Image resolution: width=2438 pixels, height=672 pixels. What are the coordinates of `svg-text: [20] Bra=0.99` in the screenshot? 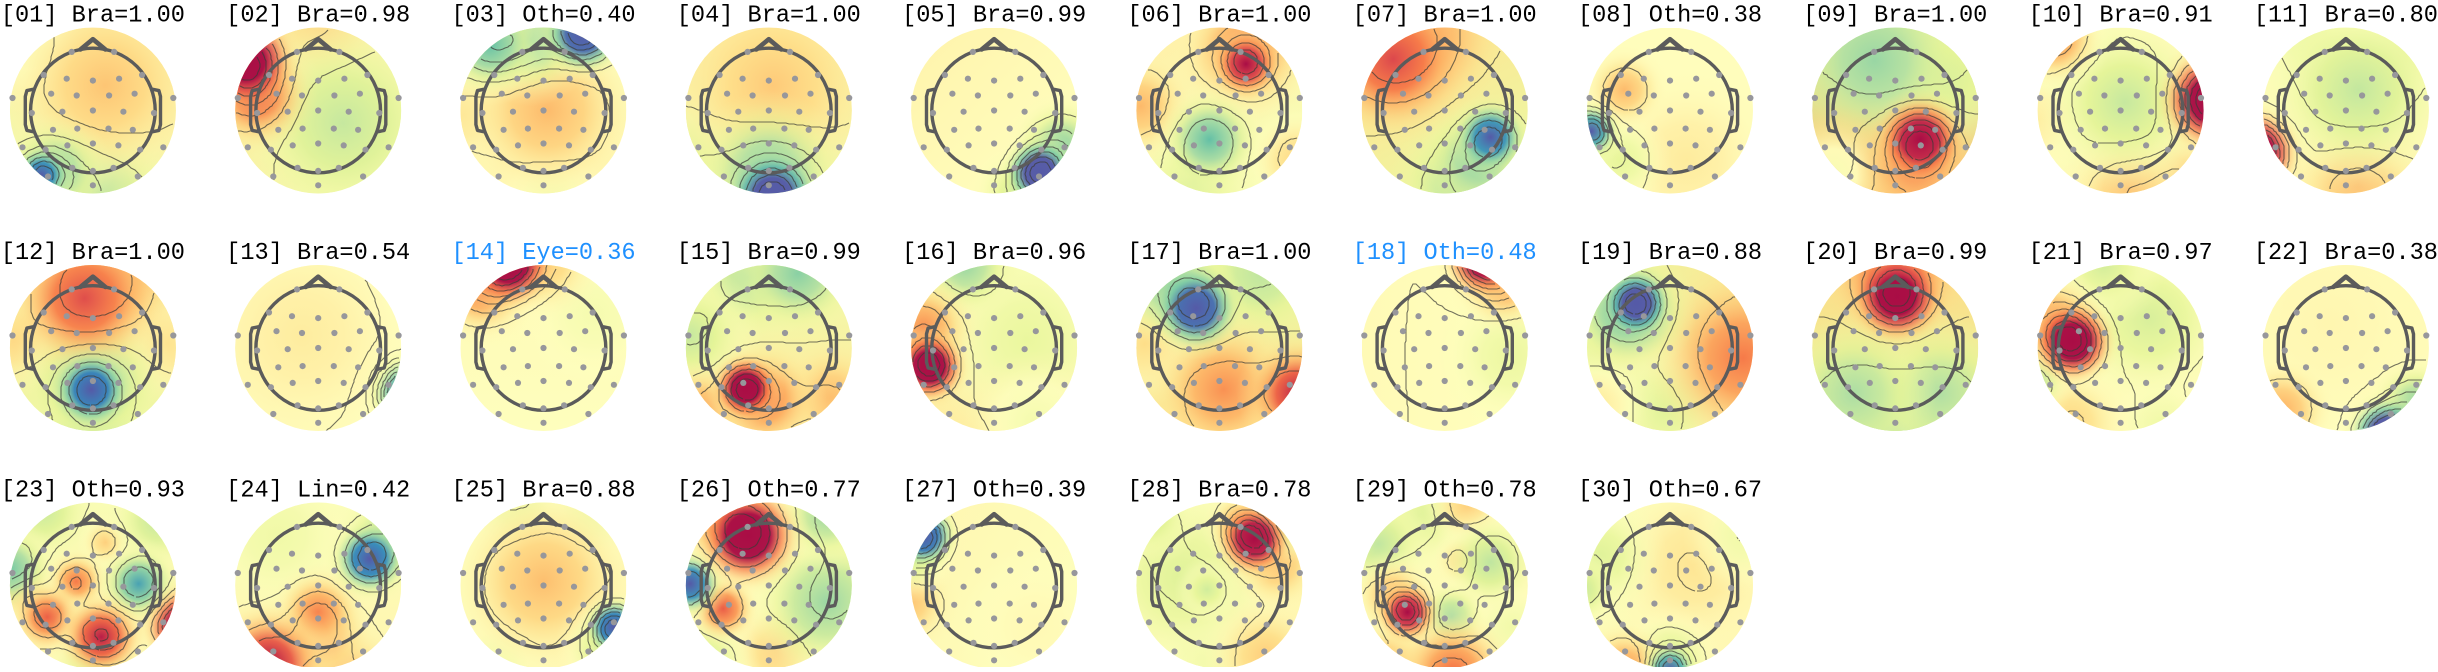 It's located at (1895, 253).